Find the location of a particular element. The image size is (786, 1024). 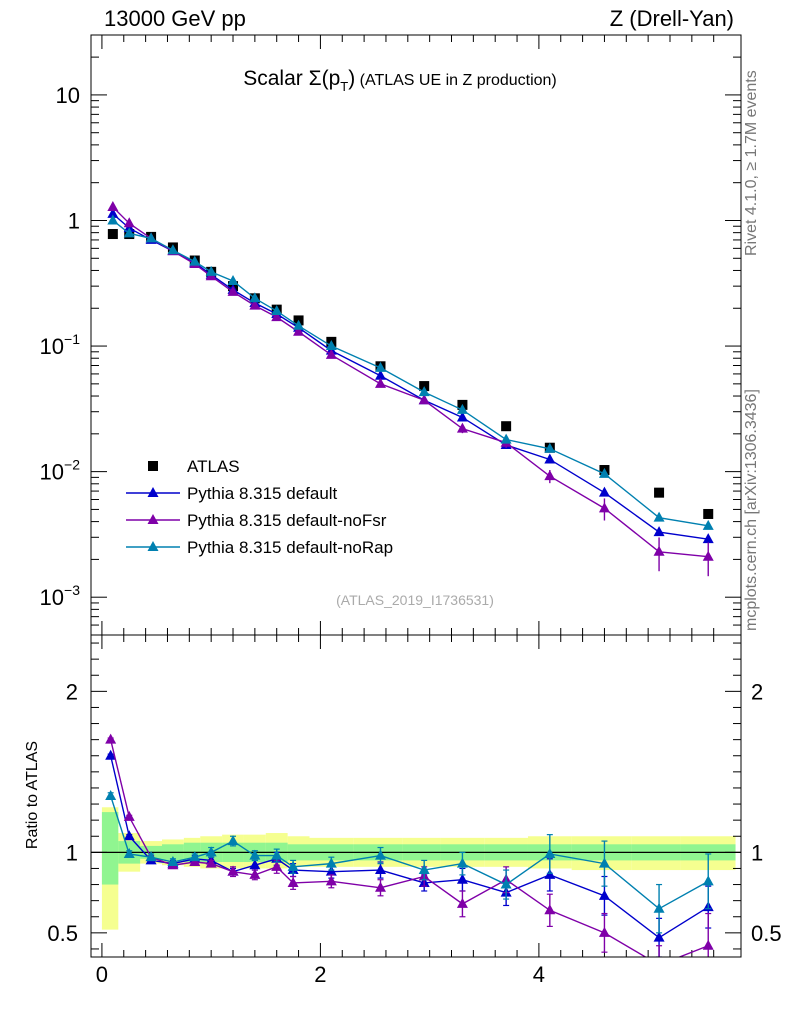

legend-marker-noFsr is located at coordinates (153, 519).